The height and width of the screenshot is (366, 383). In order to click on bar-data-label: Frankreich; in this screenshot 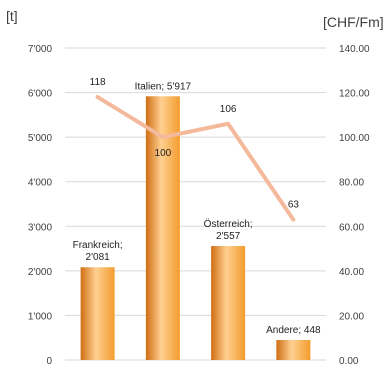, I will do `click(98, 245)`.